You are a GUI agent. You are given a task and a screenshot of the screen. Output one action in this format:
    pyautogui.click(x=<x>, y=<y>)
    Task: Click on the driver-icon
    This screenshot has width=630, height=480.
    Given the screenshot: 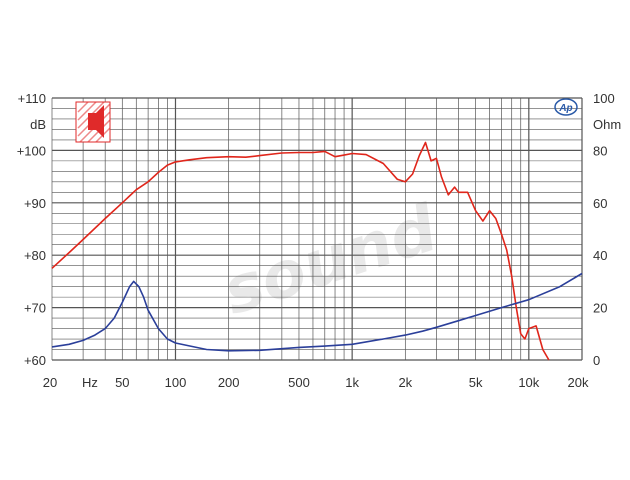 What is the action you would take?
    pyautogui.click(x=93, y=122)
    